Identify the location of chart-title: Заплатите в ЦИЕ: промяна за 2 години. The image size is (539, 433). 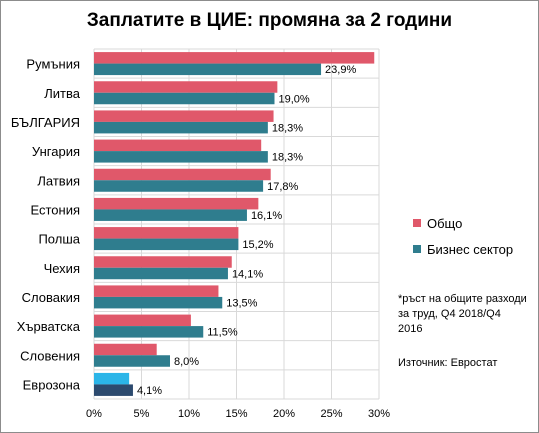
(269, 20).